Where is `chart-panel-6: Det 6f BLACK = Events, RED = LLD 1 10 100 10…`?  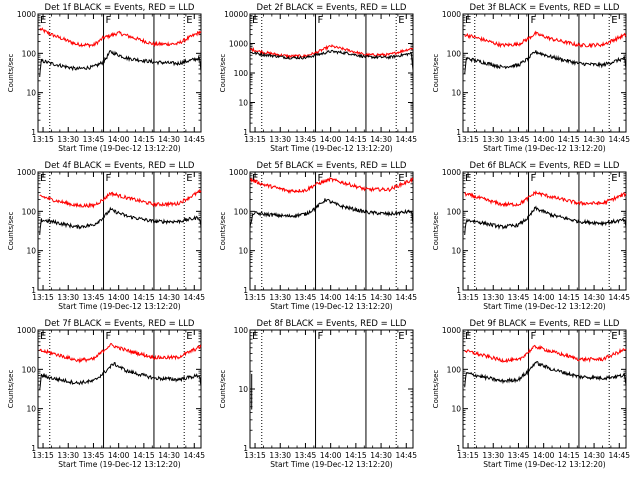
chart-panel-6: Det 6f BLACK = Events, RED = LLD 1 10 100 10… is located at coordinates (531, 236).